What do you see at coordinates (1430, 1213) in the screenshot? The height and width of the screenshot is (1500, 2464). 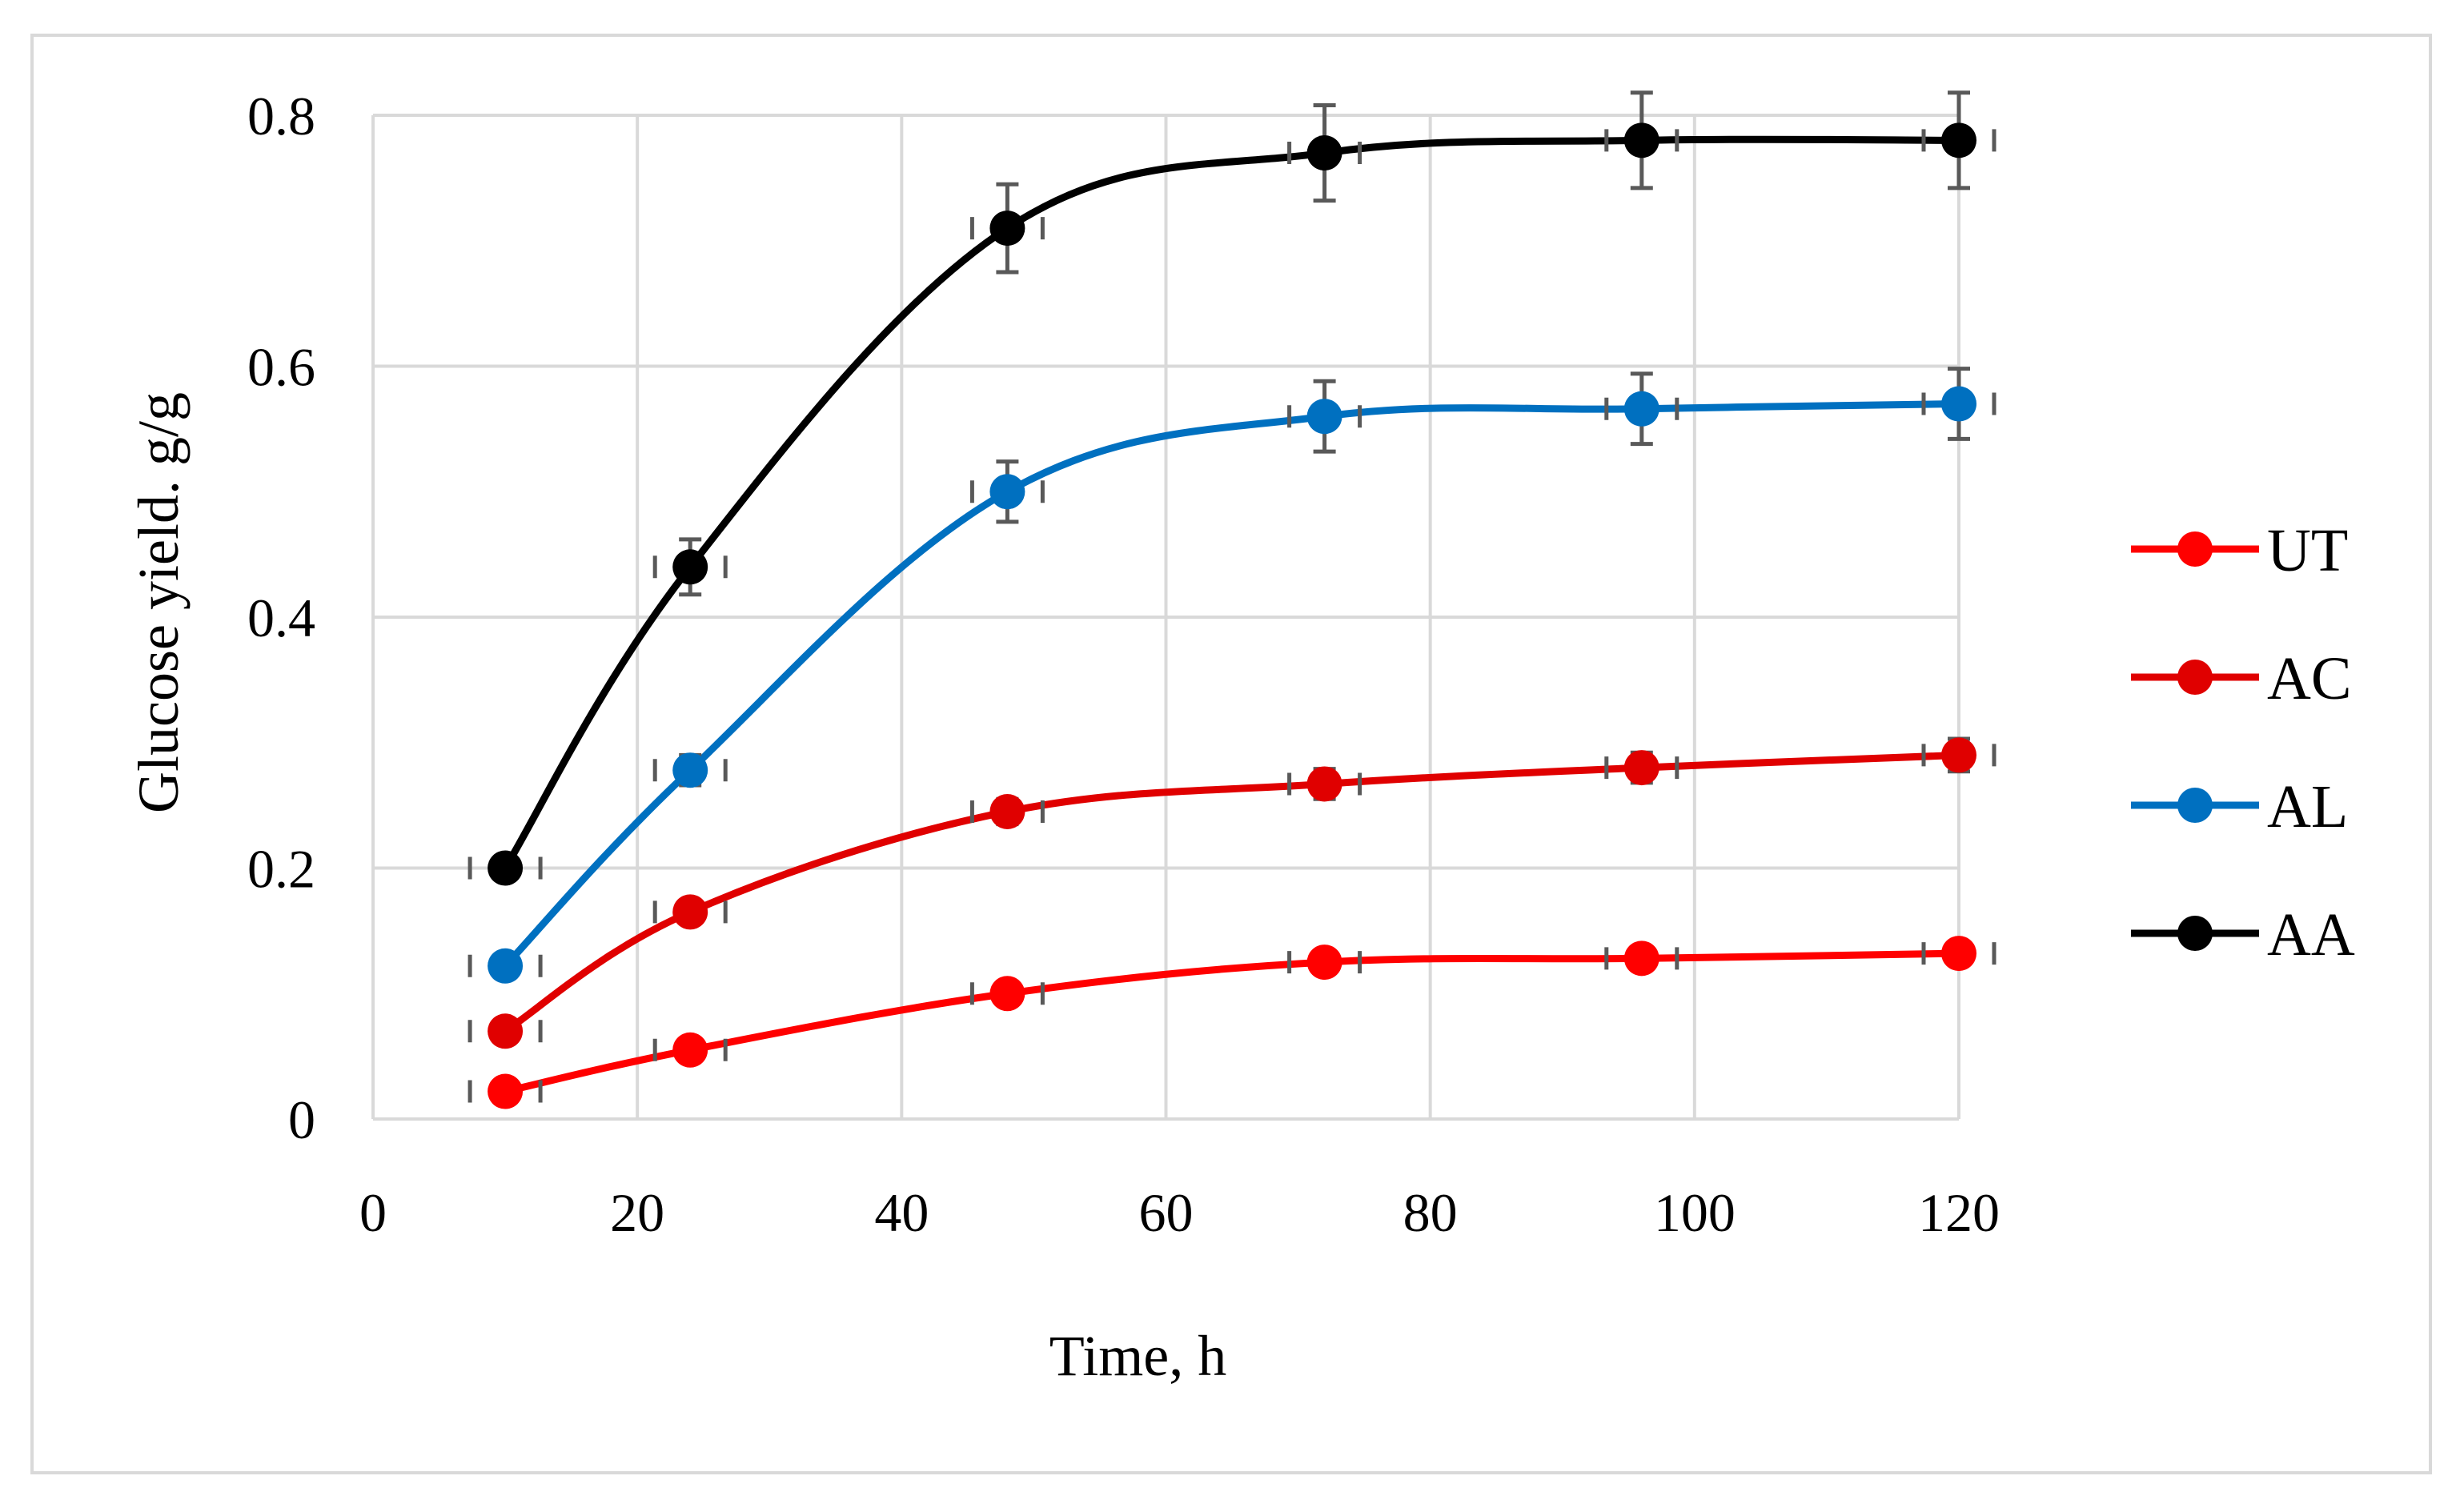 I see `x-tick-label: 80` at bounding box center [1430, 1213].